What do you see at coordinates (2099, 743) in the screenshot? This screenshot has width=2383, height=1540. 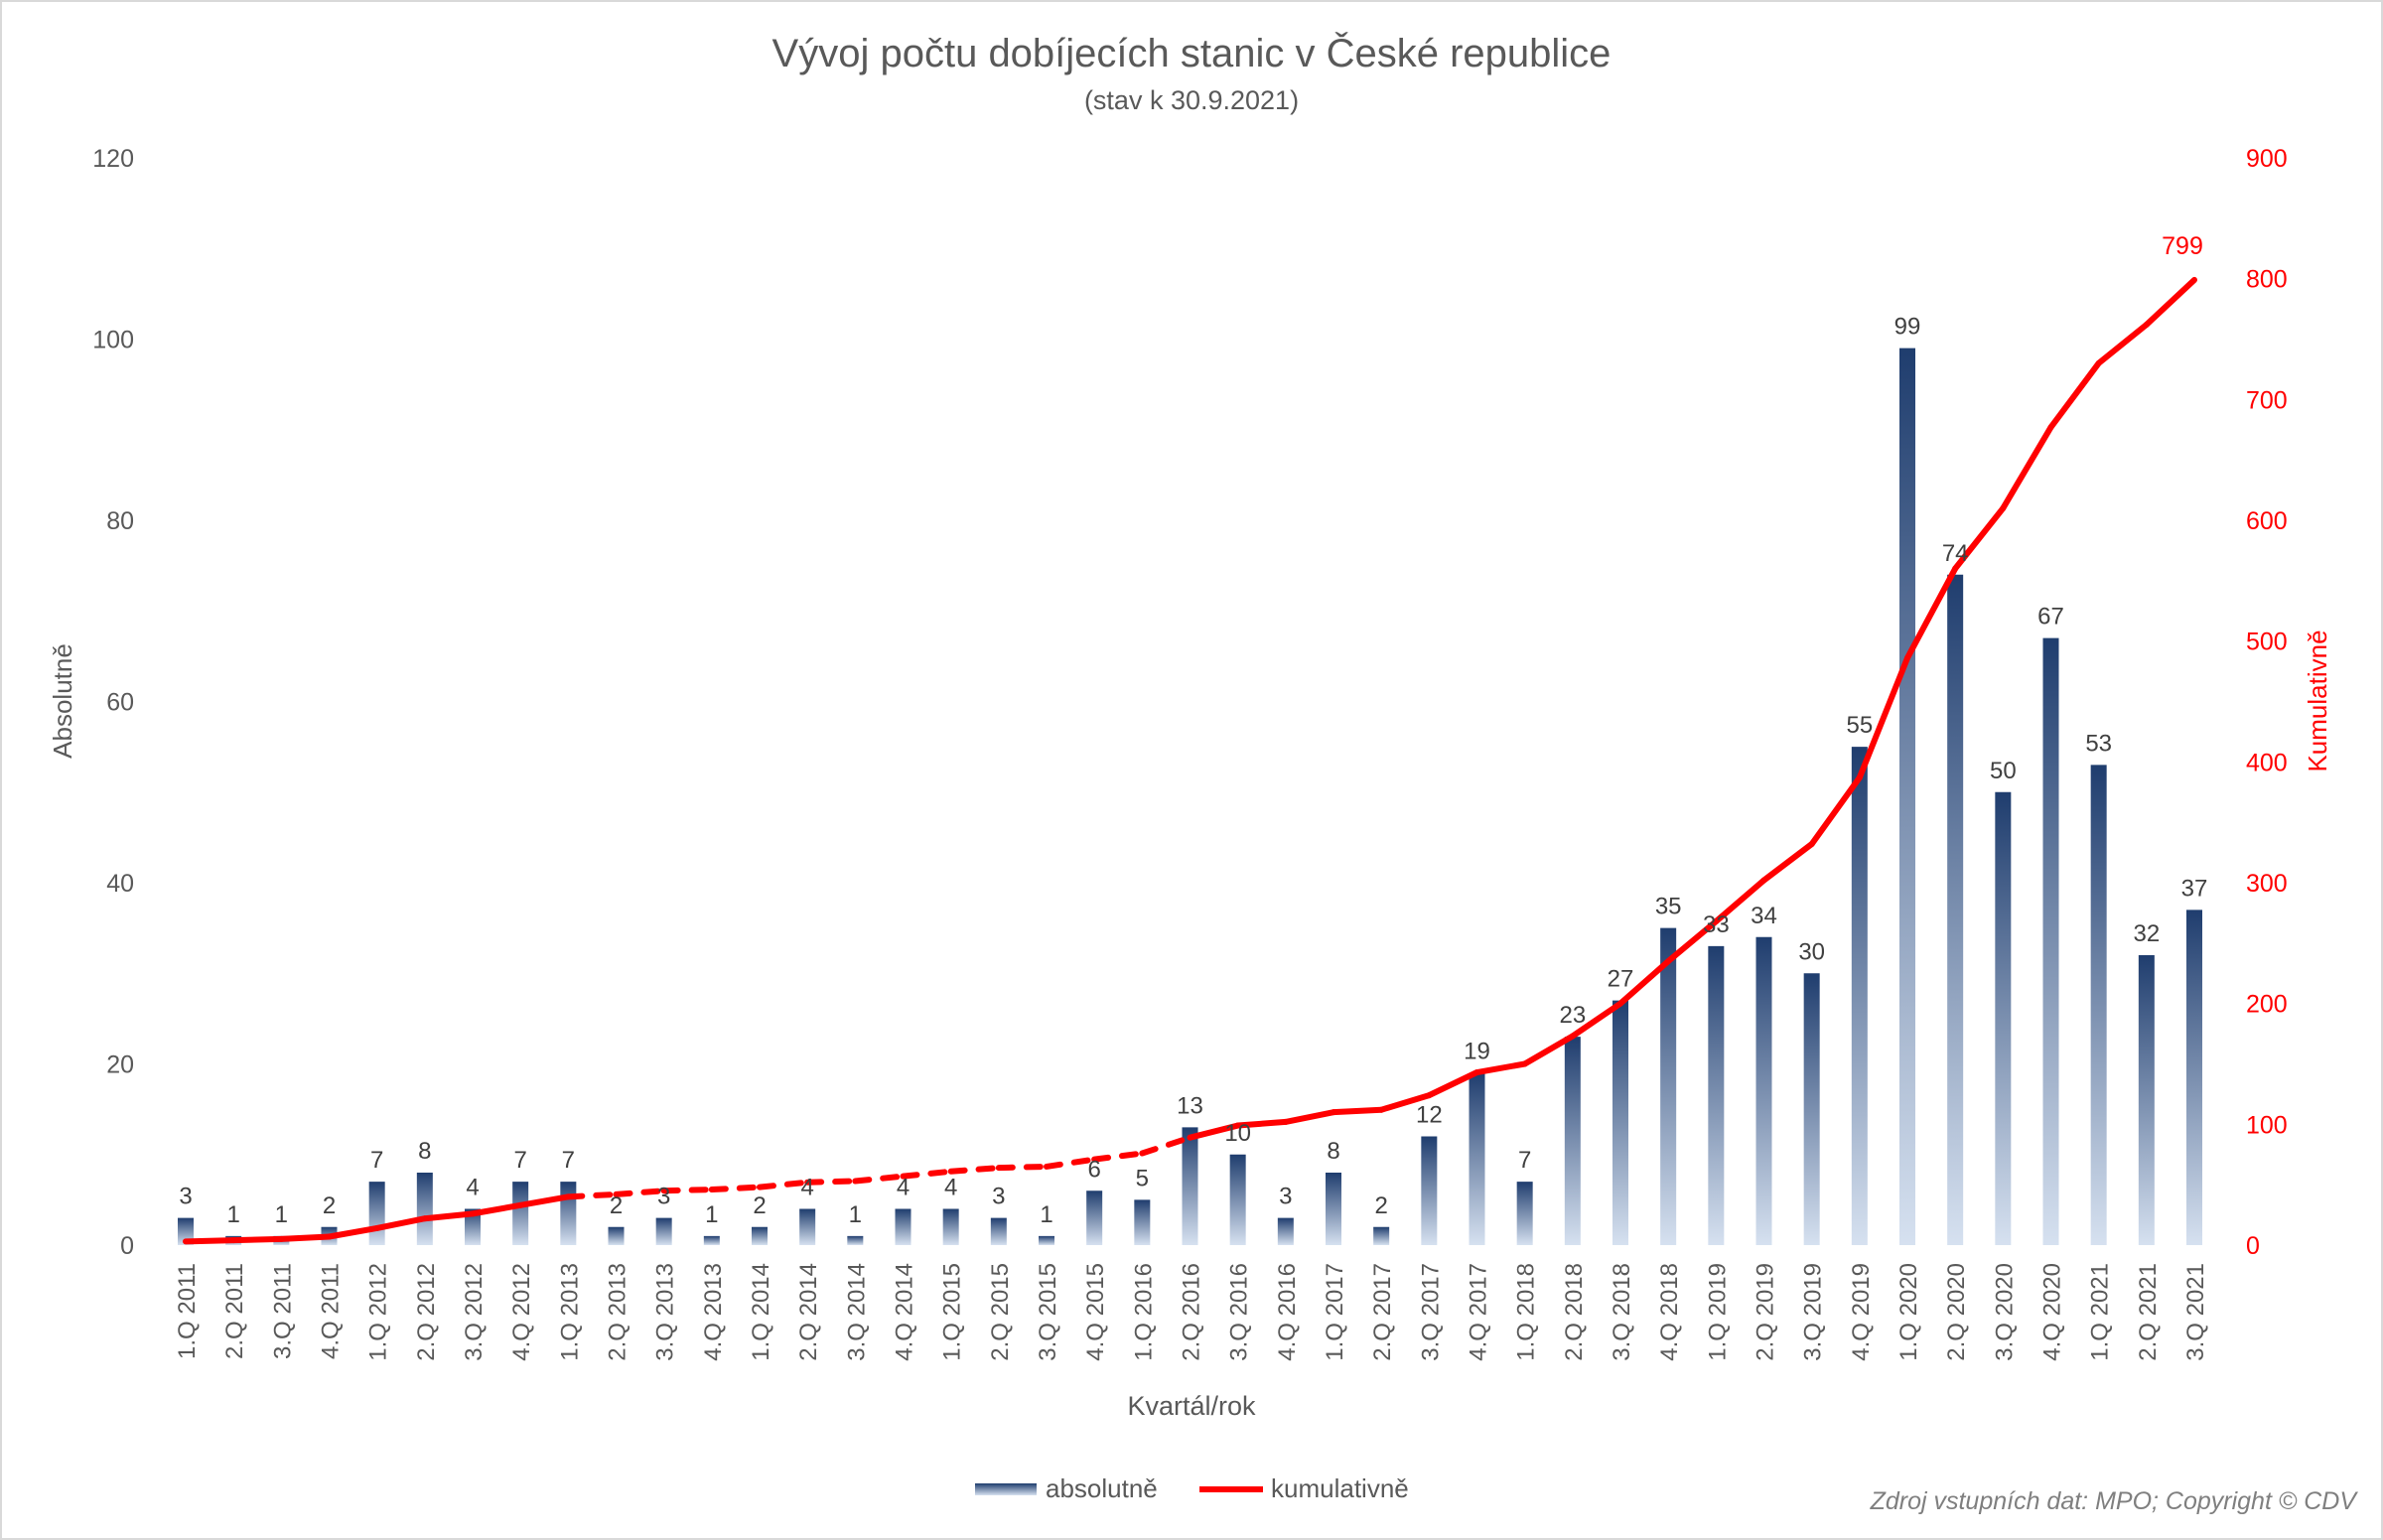 I see `bar-data-label: 53` at bounding box center [2099, 743].